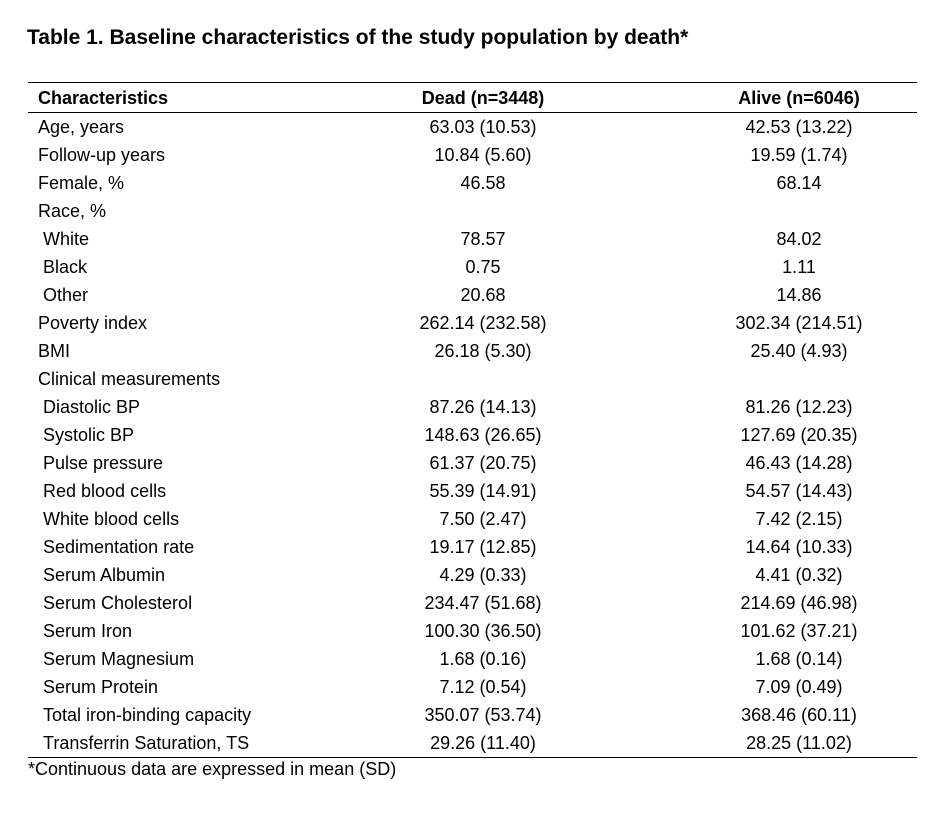 This screenshot has height=822, width=942. I want to click on table-row: Serum Protein 7.12 (0.54) 7.09 (0.49), so click(472, 687).